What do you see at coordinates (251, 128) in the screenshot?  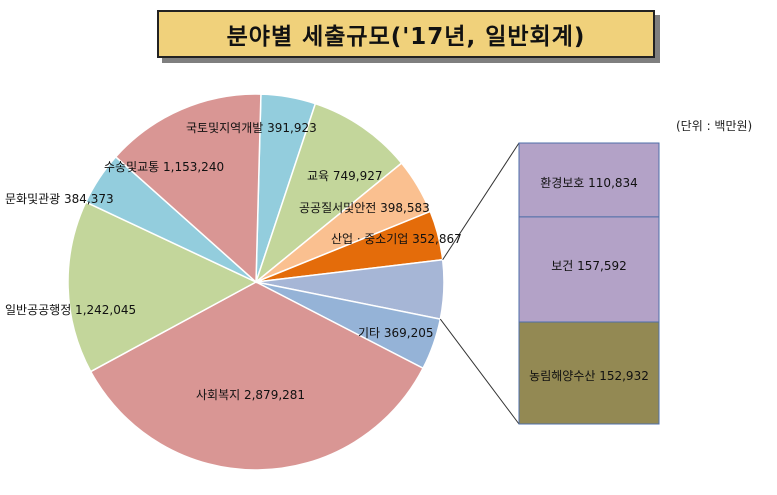 I see `slice-label: 국토및지역개발 391,923` at bounding box center [251, 128].